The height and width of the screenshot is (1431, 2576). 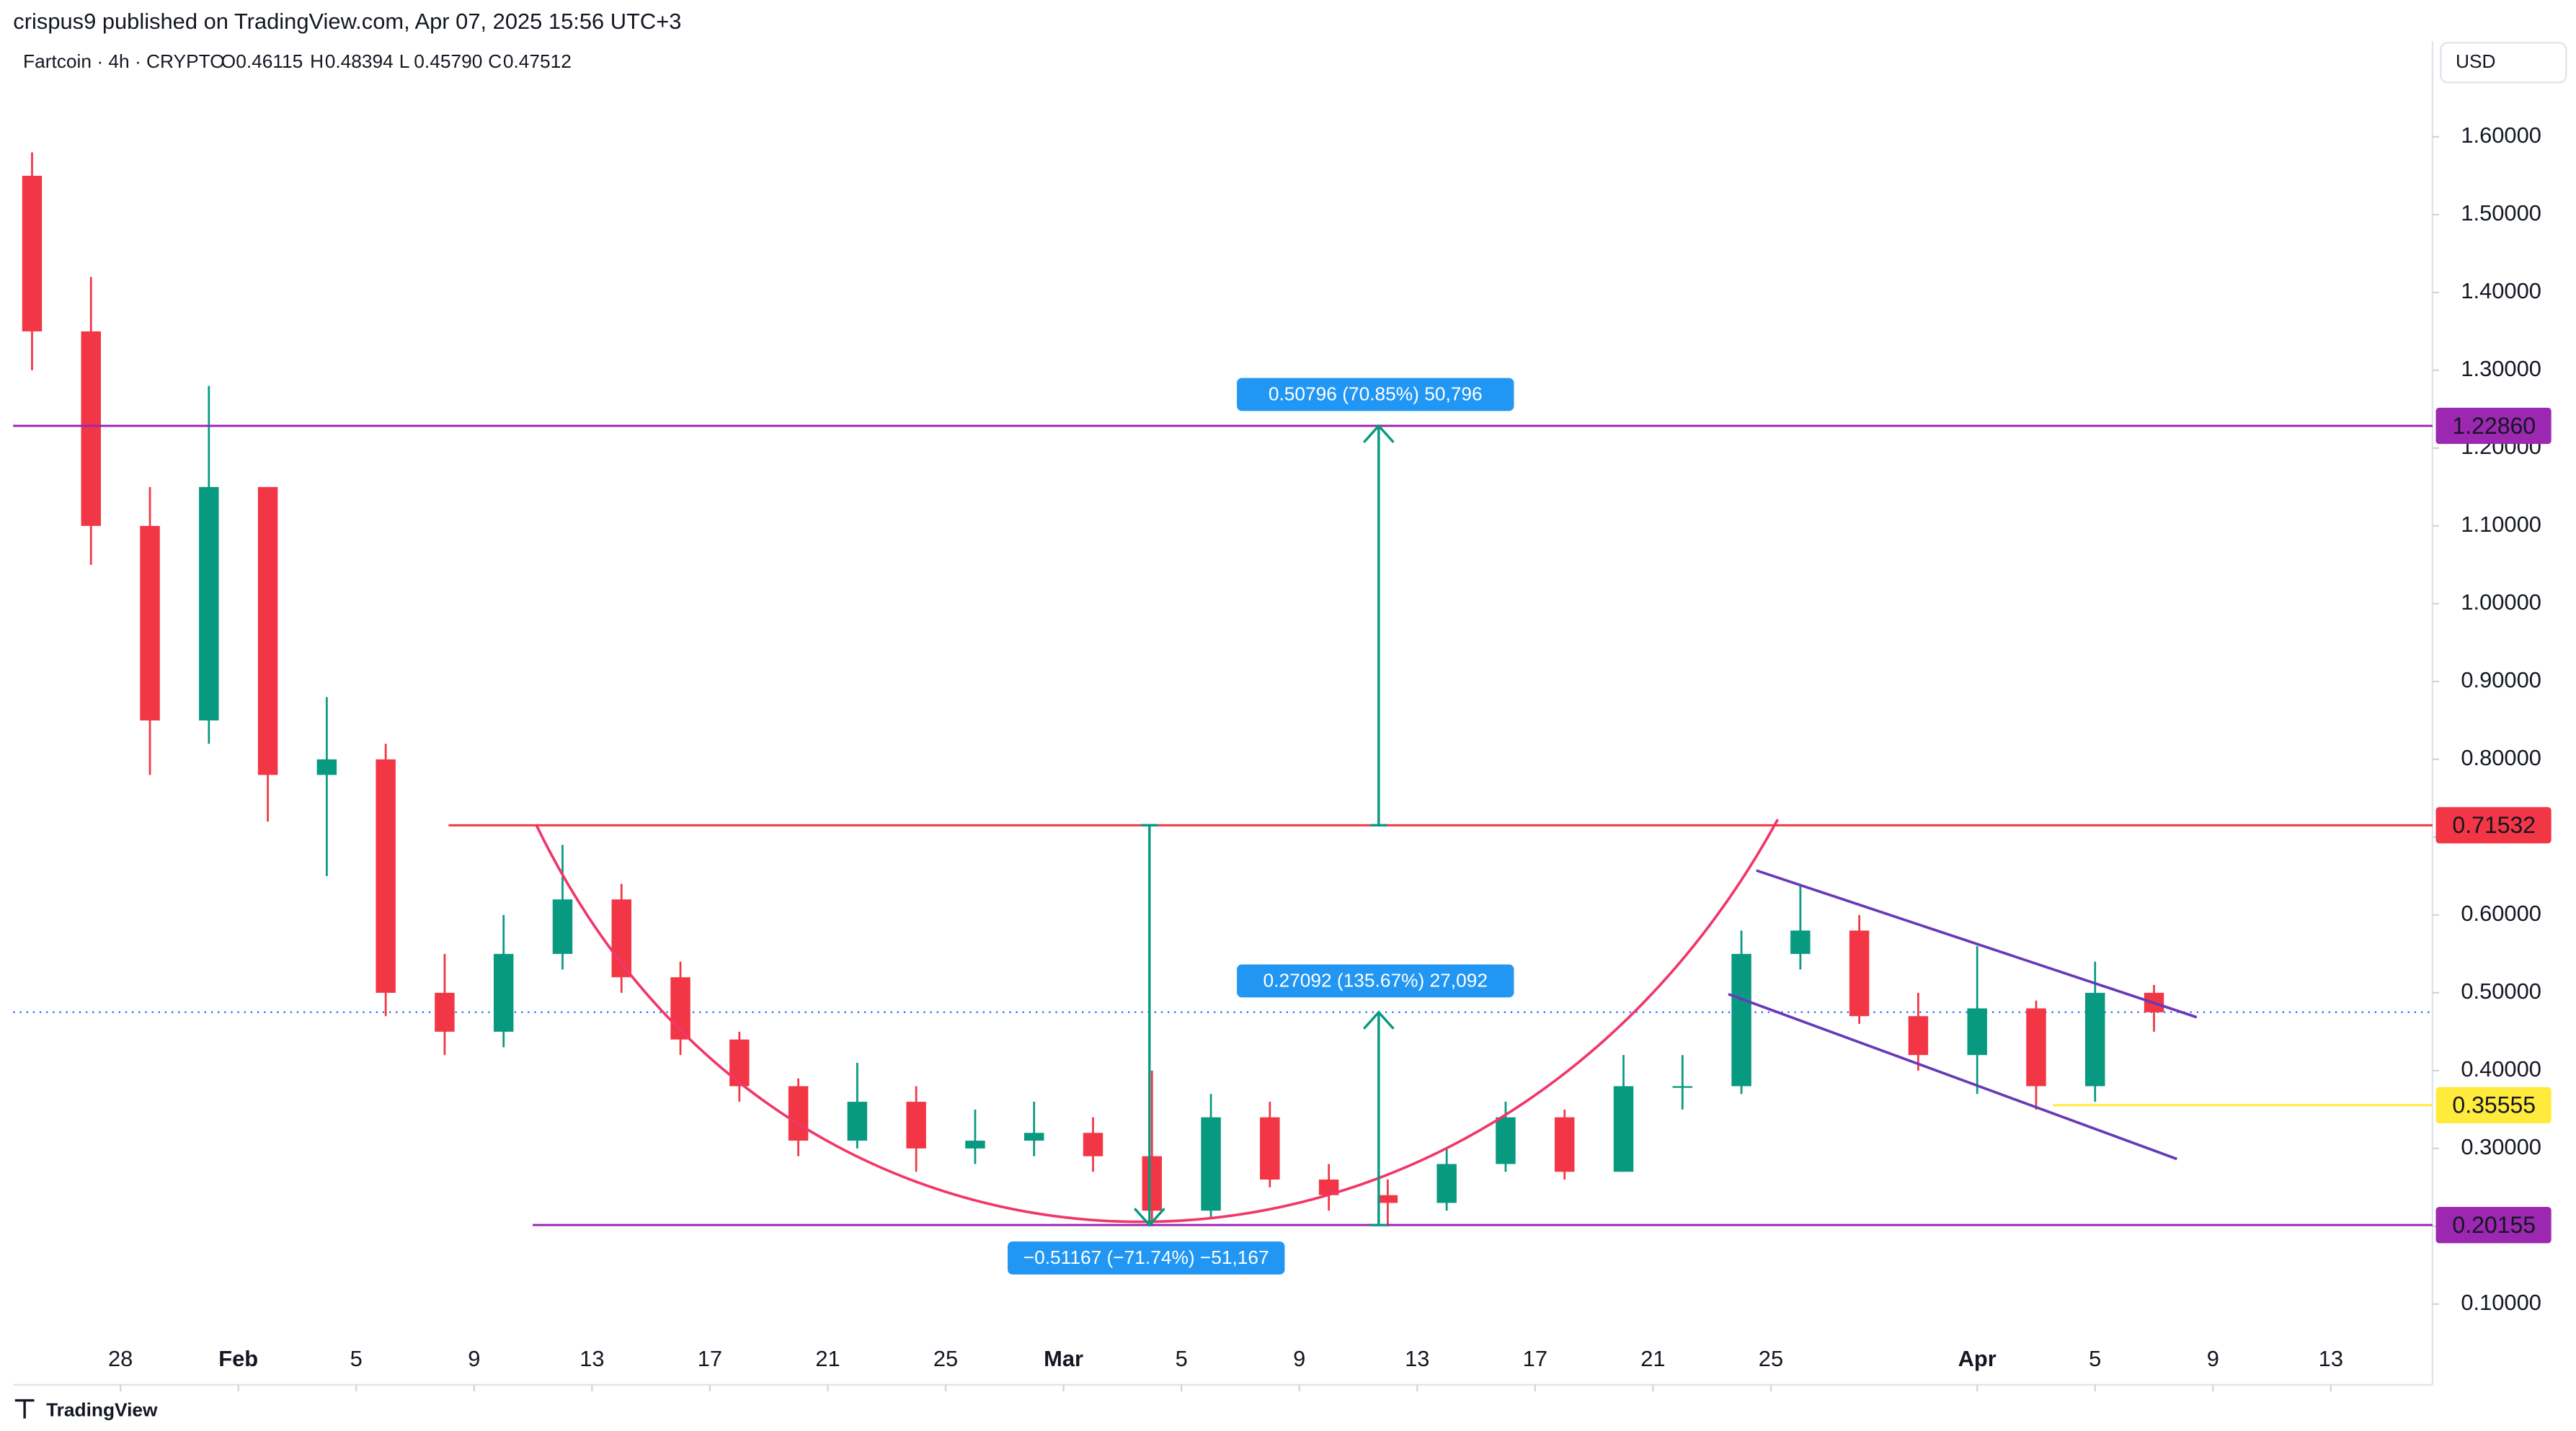 What do you see at coordinates (2501, 1069) in the screenshot?
I see `y-tick-label: 0.40000` at bounding box center [2501, 1069].